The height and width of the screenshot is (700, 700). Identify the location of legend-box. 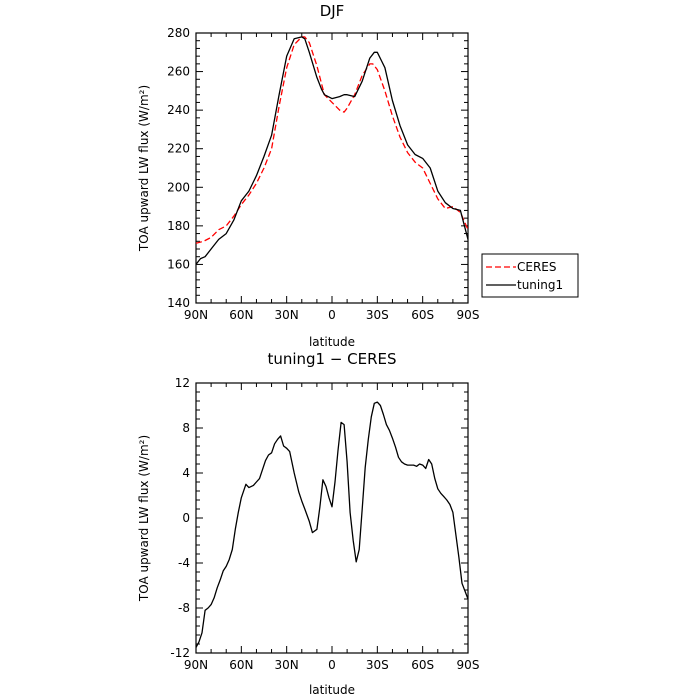
(530, 275).